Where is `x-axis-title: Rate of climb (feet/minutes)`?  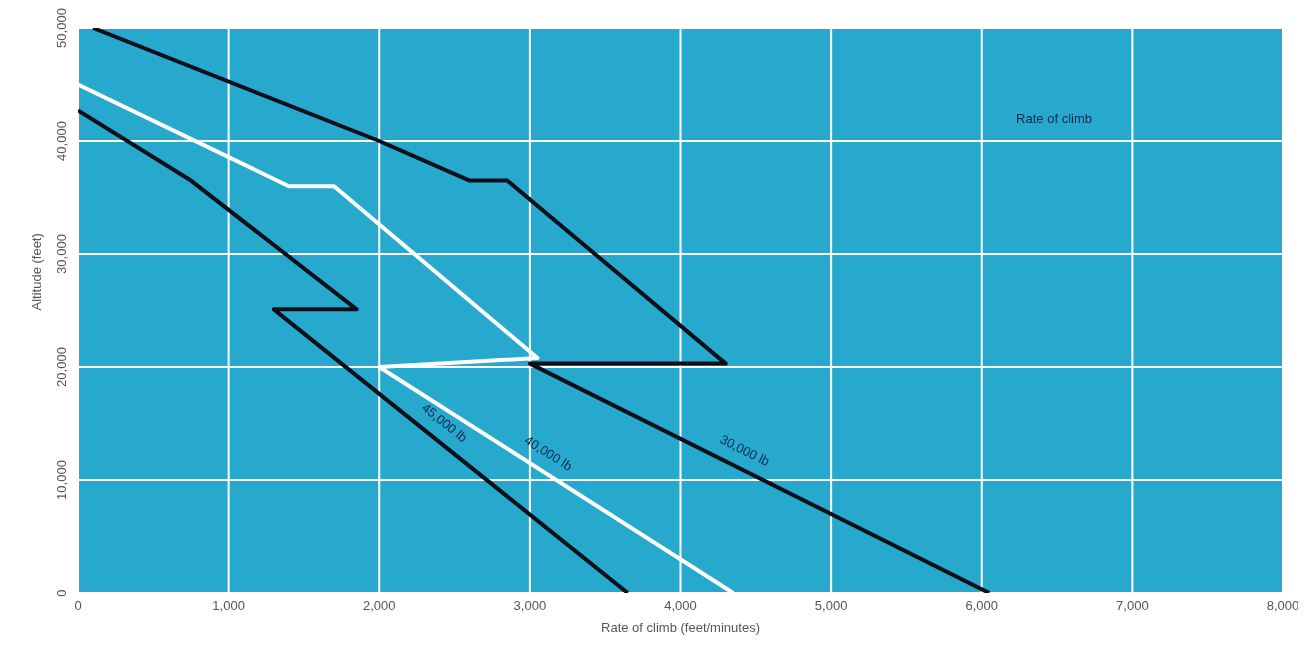 x-axis-title: Rate of climb (feet/minutes) is located at coordinates (680, 627).